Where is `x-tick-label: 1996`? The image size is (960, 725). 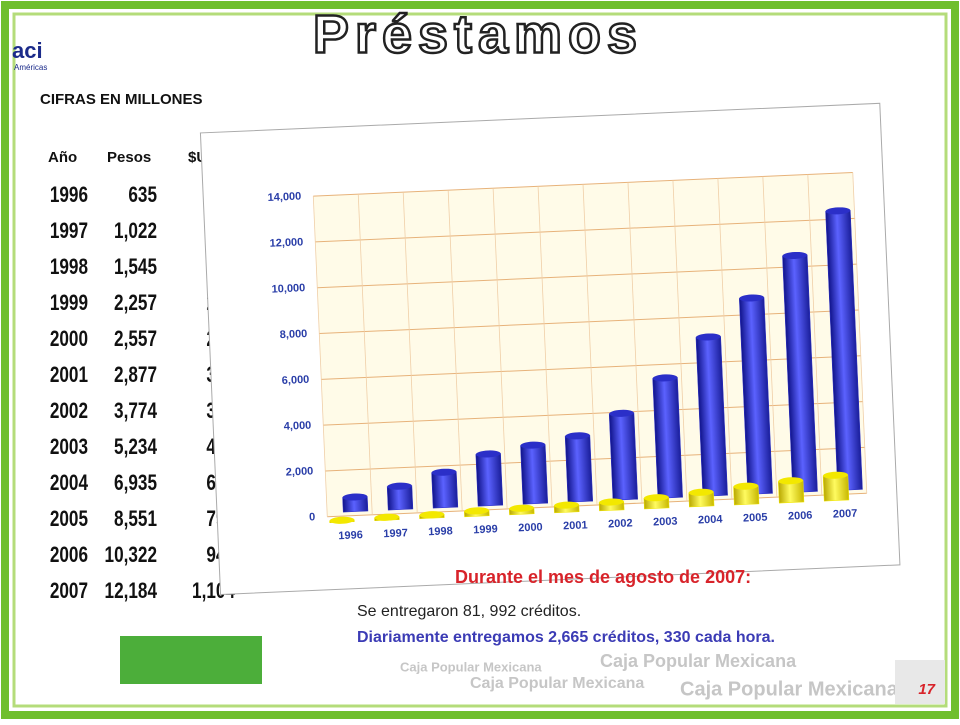
x-tick-label: 1996 is located at coordinates (350, 535).